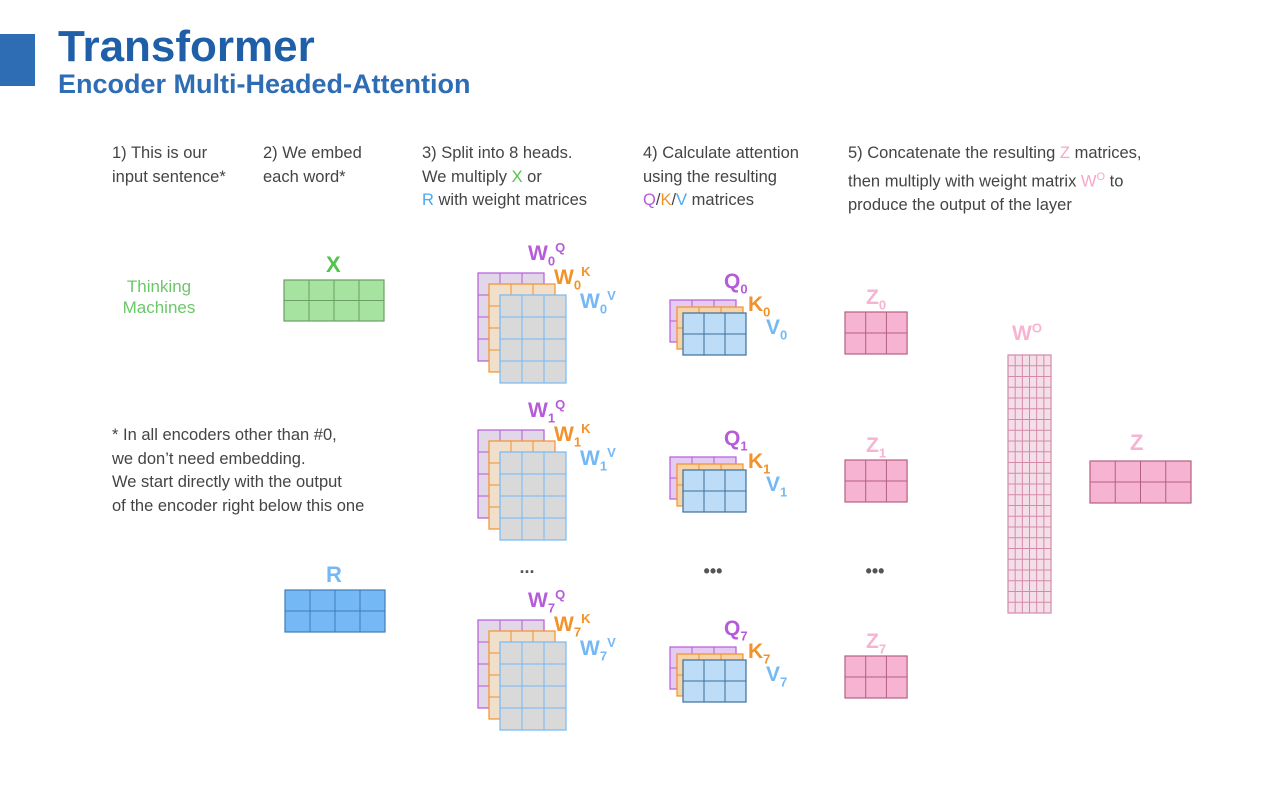 This screenshot has height=792, width=1283. What do you see at coordinates (334, 300) in the screenshot?
I see `x-matrix` at bounding box center [334, 300].